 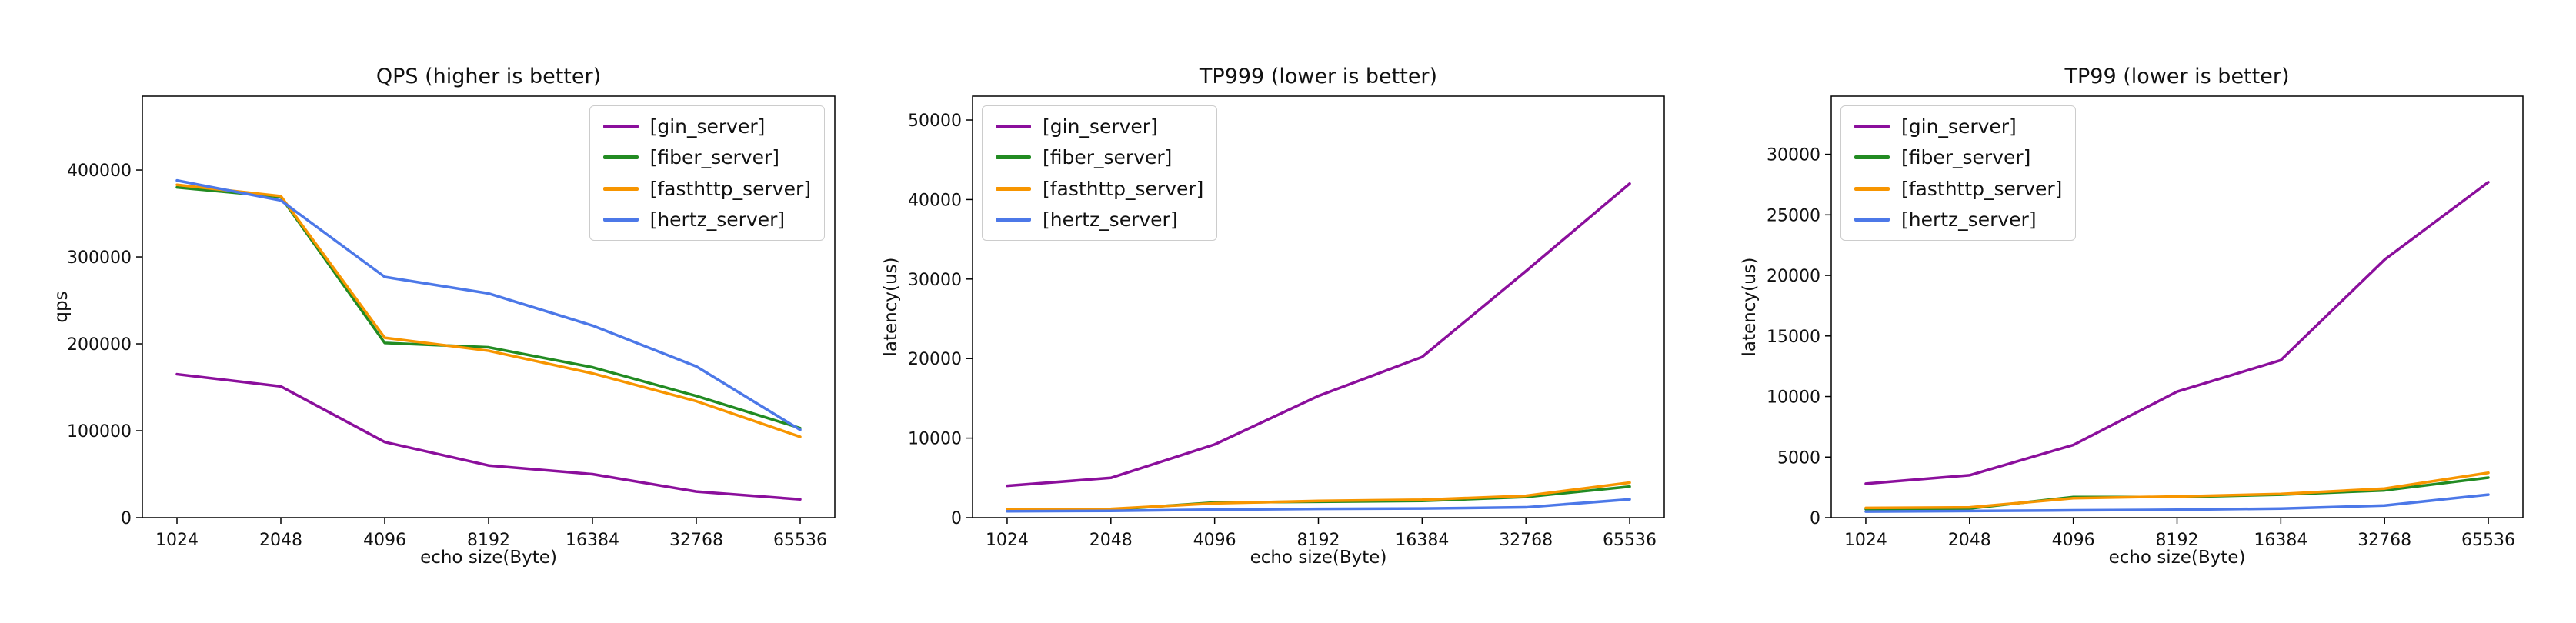 I want to click on y-tick-label: 200000, so click(x=99, y=345).